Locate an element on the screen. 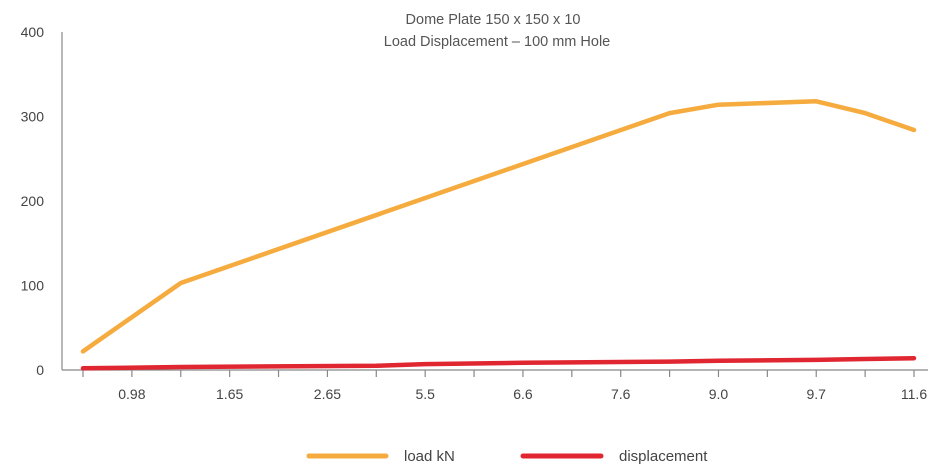  y-tick-label: 400 is located at coordinates (33, 32).